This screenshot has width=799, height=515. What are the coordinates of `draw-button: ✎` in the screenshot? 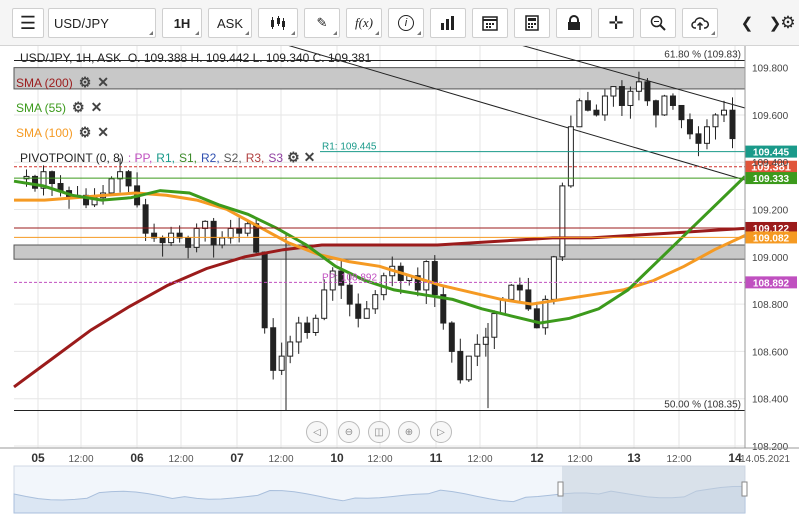 It's located at (322, 23).